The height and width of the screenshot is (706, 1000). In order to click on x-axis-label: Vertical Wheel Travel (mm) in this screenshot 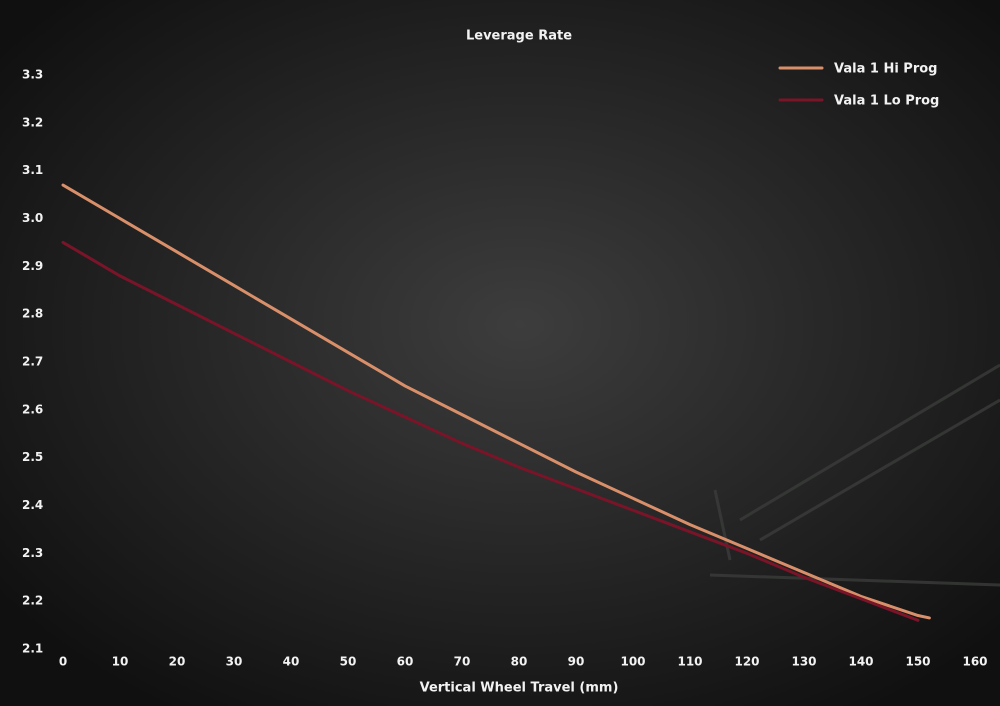, I will do `click(519, 688)`.